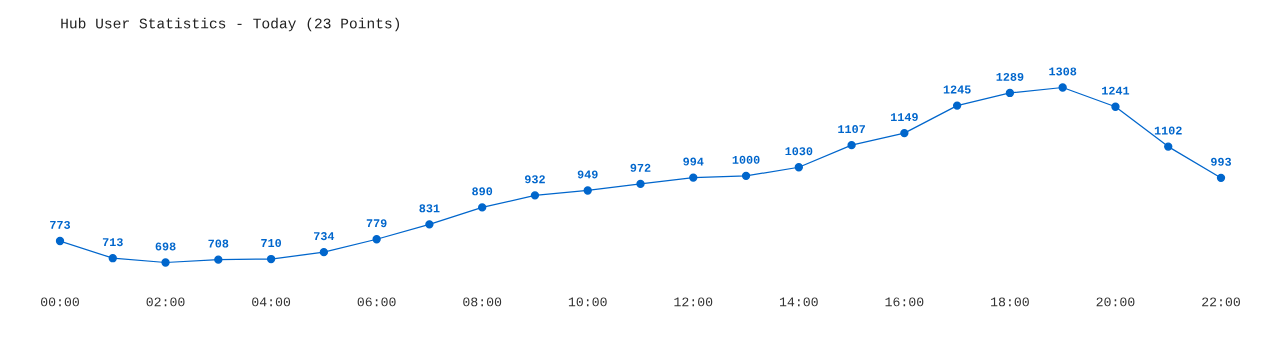  I want to click on data-label: 708, so click(218, 243).